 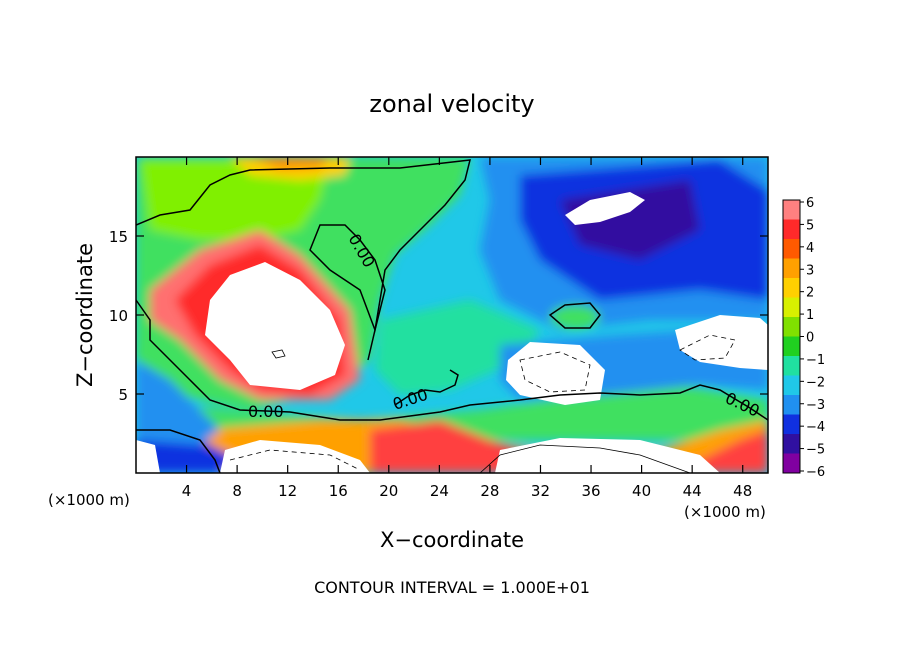 What do you see at coordinates (742, 491) in the screenshot?
I see `x-tick-label: 48` at bounding box center [742, 491].